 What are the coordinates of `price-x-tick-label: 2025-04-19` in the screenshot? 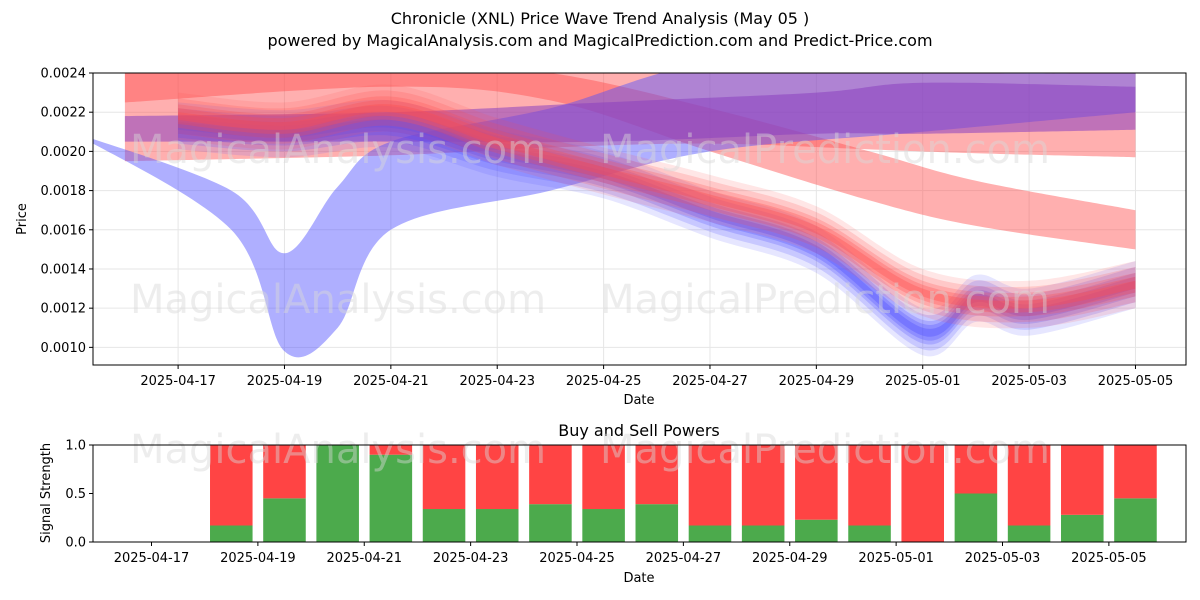 It's located at (285, 381).